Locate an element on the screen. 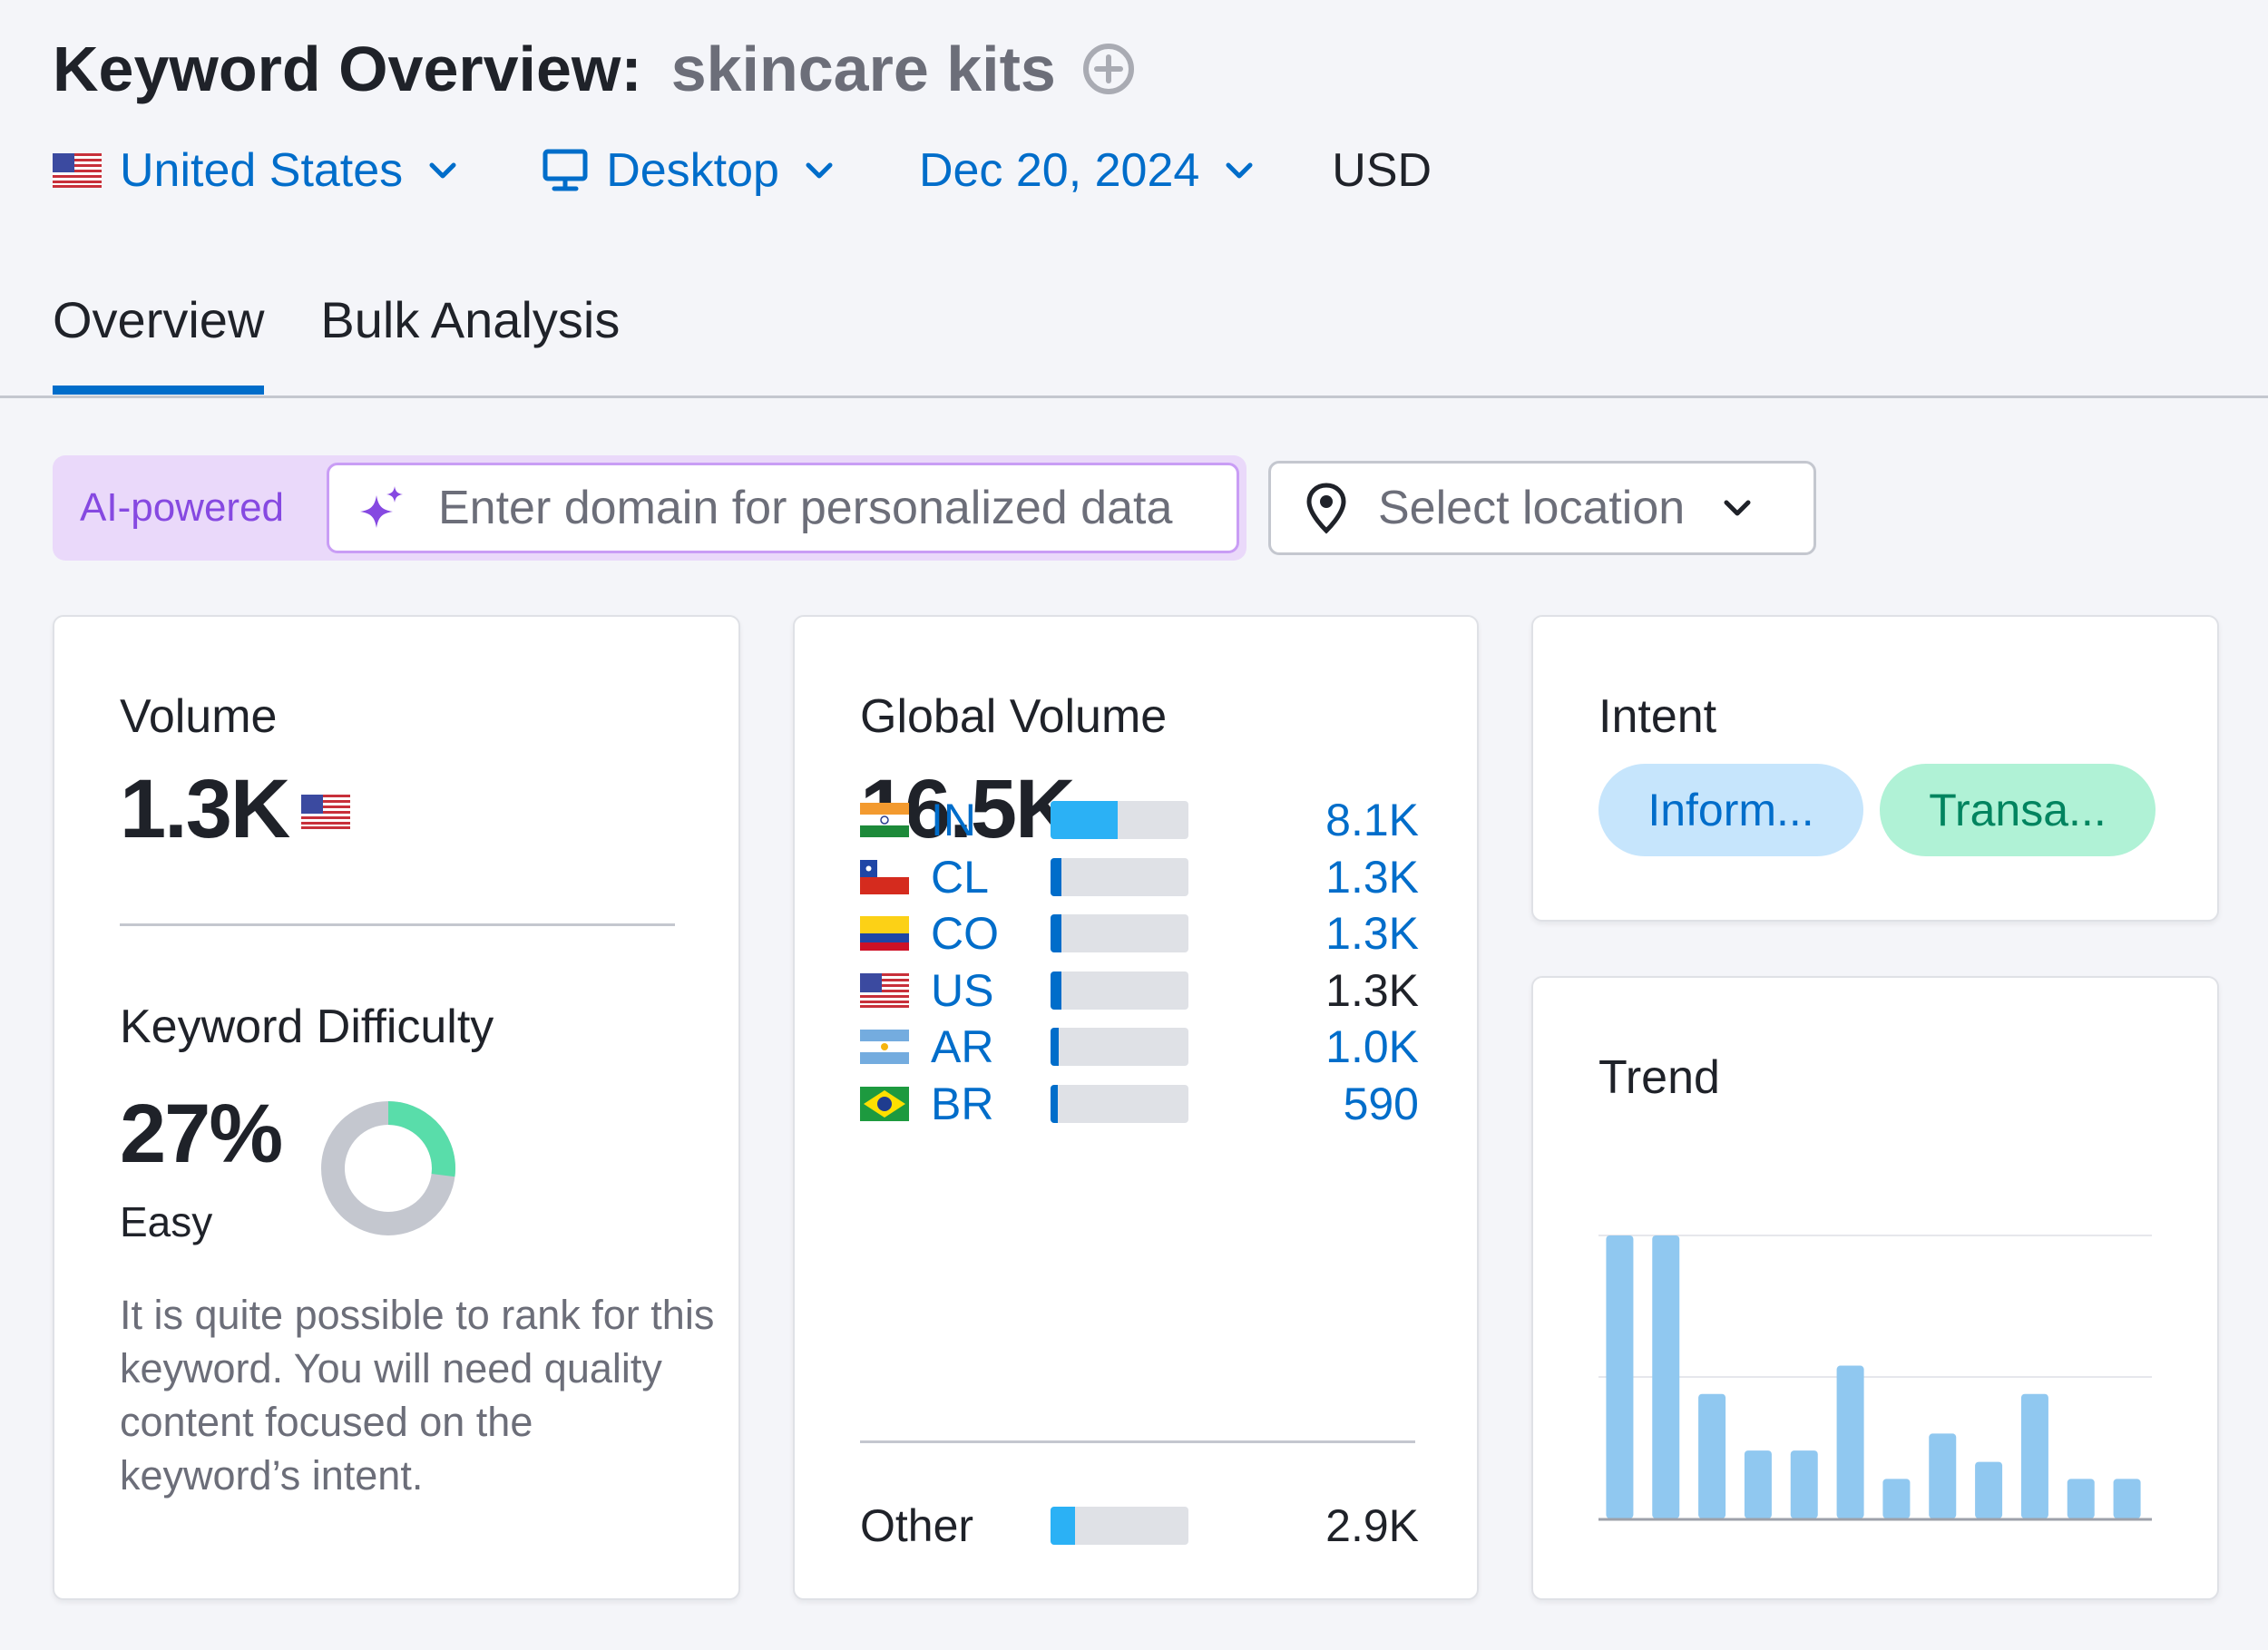 This screenshot has width=2268, height=1650. kd-donut-chart is located at coordinates (388, 1168).